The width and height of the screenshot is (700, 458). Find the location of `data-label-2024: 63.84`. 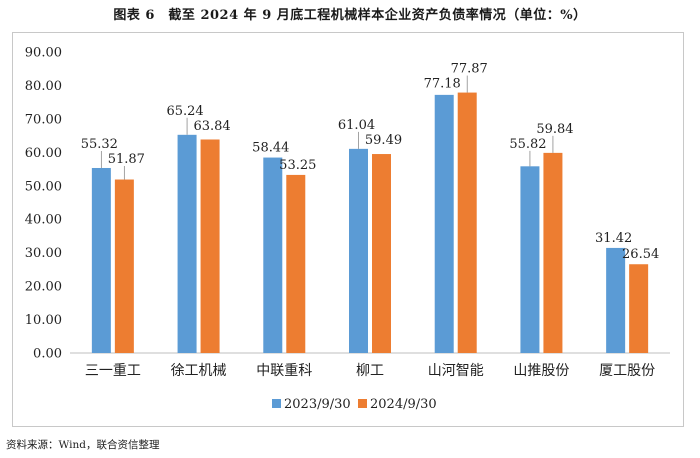

data-label-2024: 63.84 is located at coordinates (211, 126).